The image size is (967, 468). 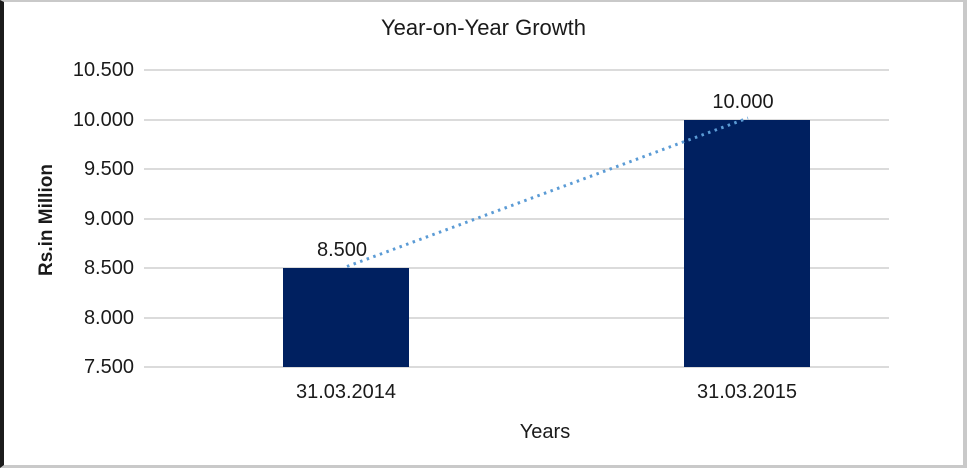 What do you see at coordinates (342, 250) in the screenshot?
I see `bar-value-label: 8.500` at bounding box center [342, 250].